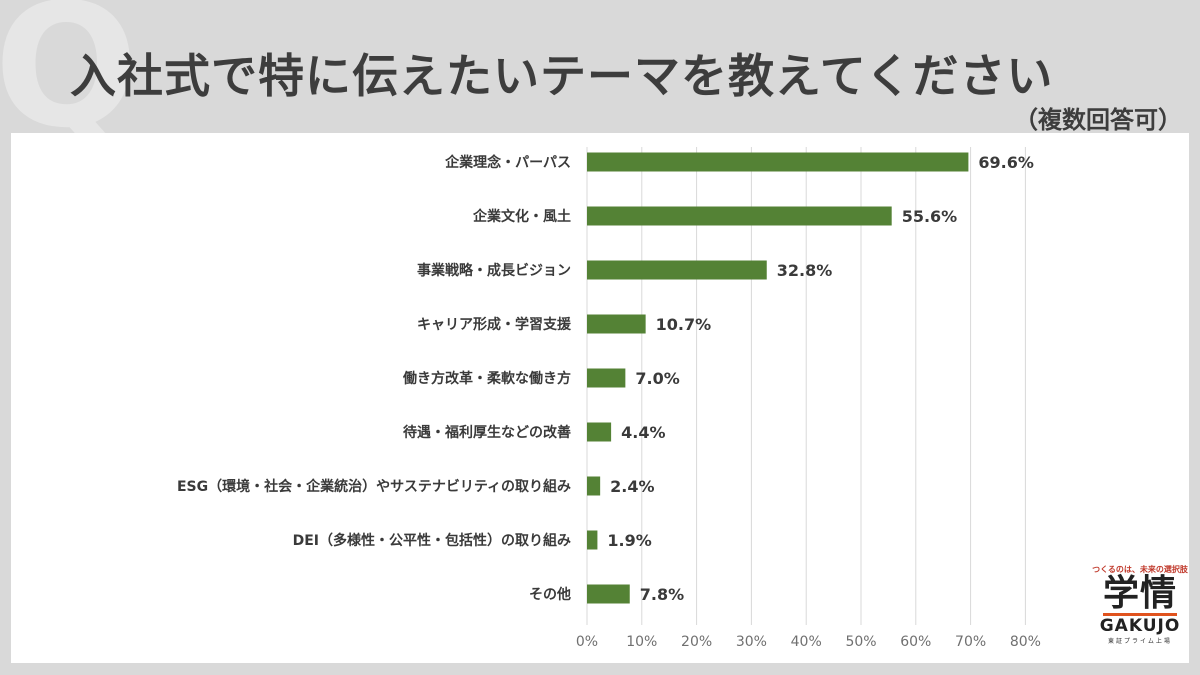  Describe the element at coordinates (1140, 642) in the screenshot. I see `logo-sub: 東証プライム上場` at that location.